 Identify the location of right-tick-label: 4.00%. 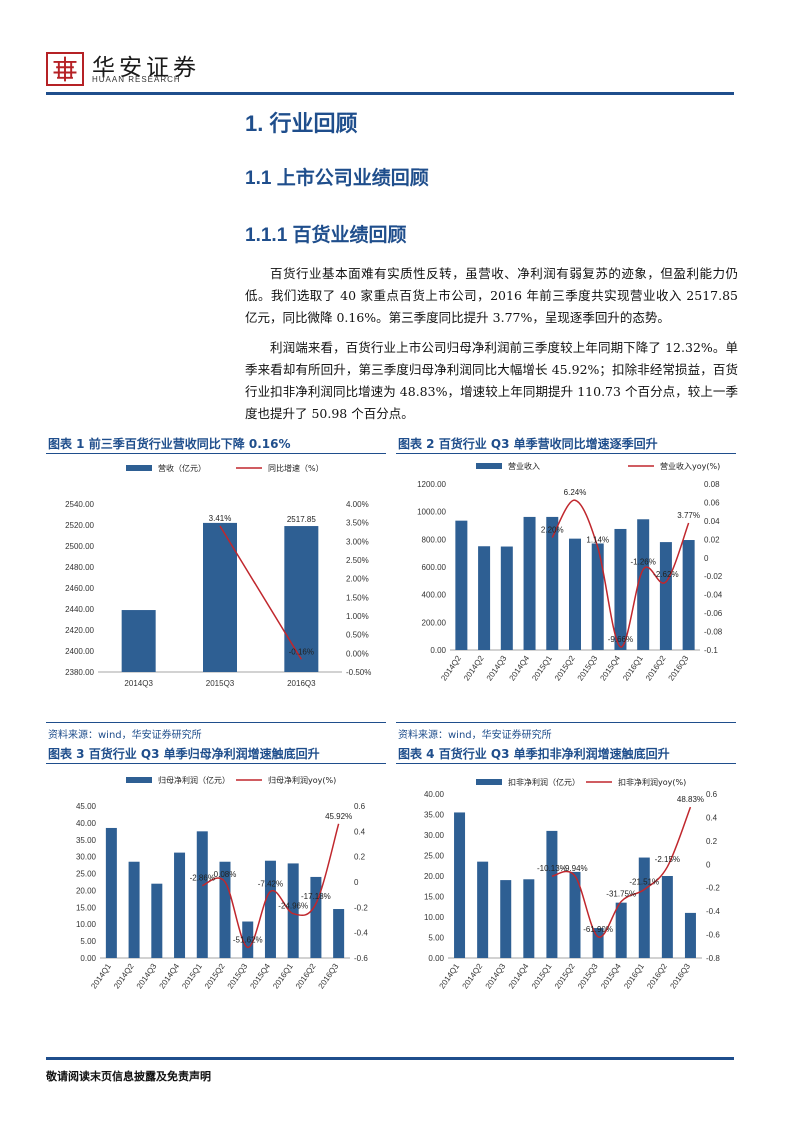
(357, 504).